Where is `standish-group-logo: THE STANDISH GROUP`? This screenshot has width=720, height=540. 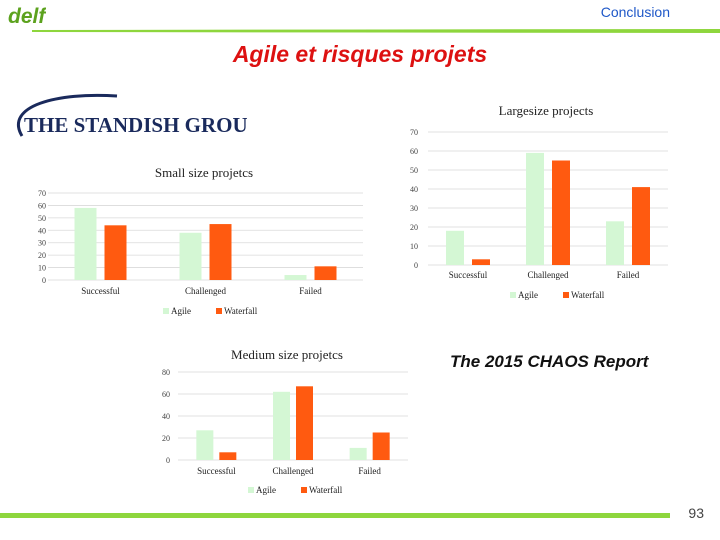 standish-group-logo: THE STANDISH GROUP is located at coordinates (132, 115).